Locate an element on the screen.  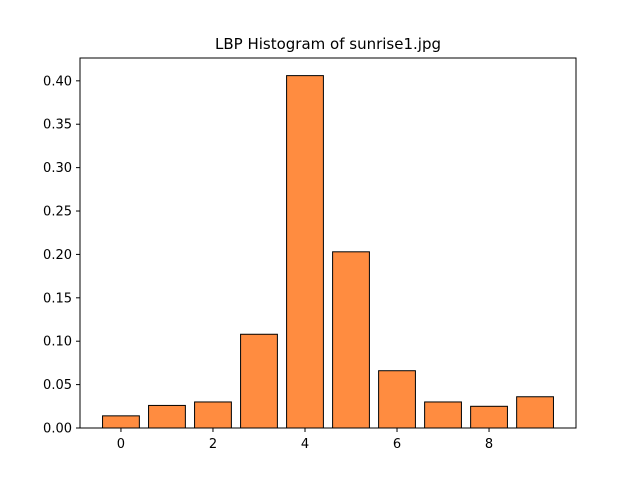
x-tick-label: 6 is located at coordinates (397, 444).